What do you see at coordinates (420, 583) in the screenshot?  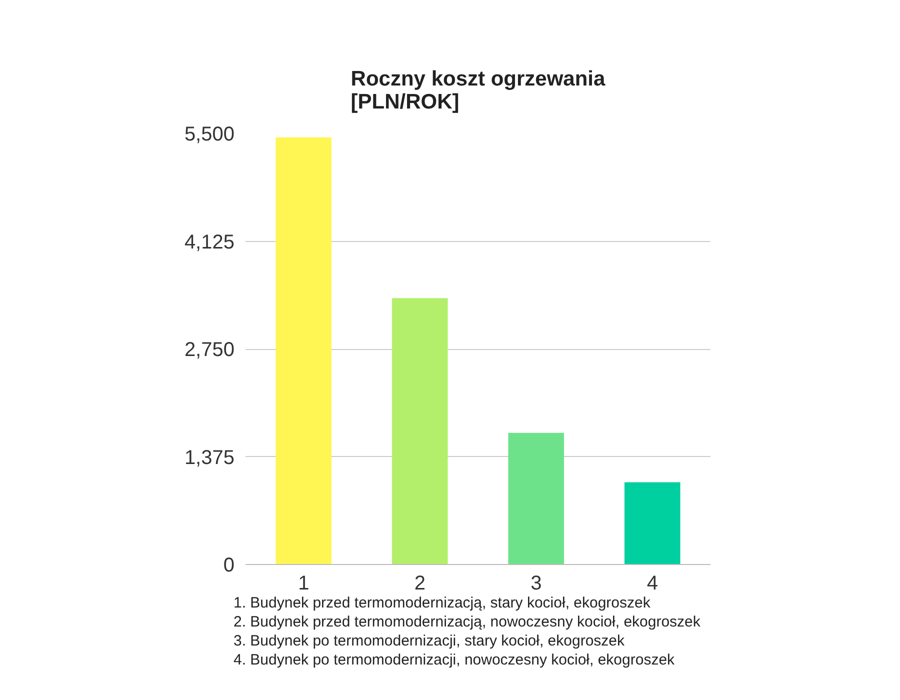 I see `x-tick-label: 2` at bounding box center [420, 583].